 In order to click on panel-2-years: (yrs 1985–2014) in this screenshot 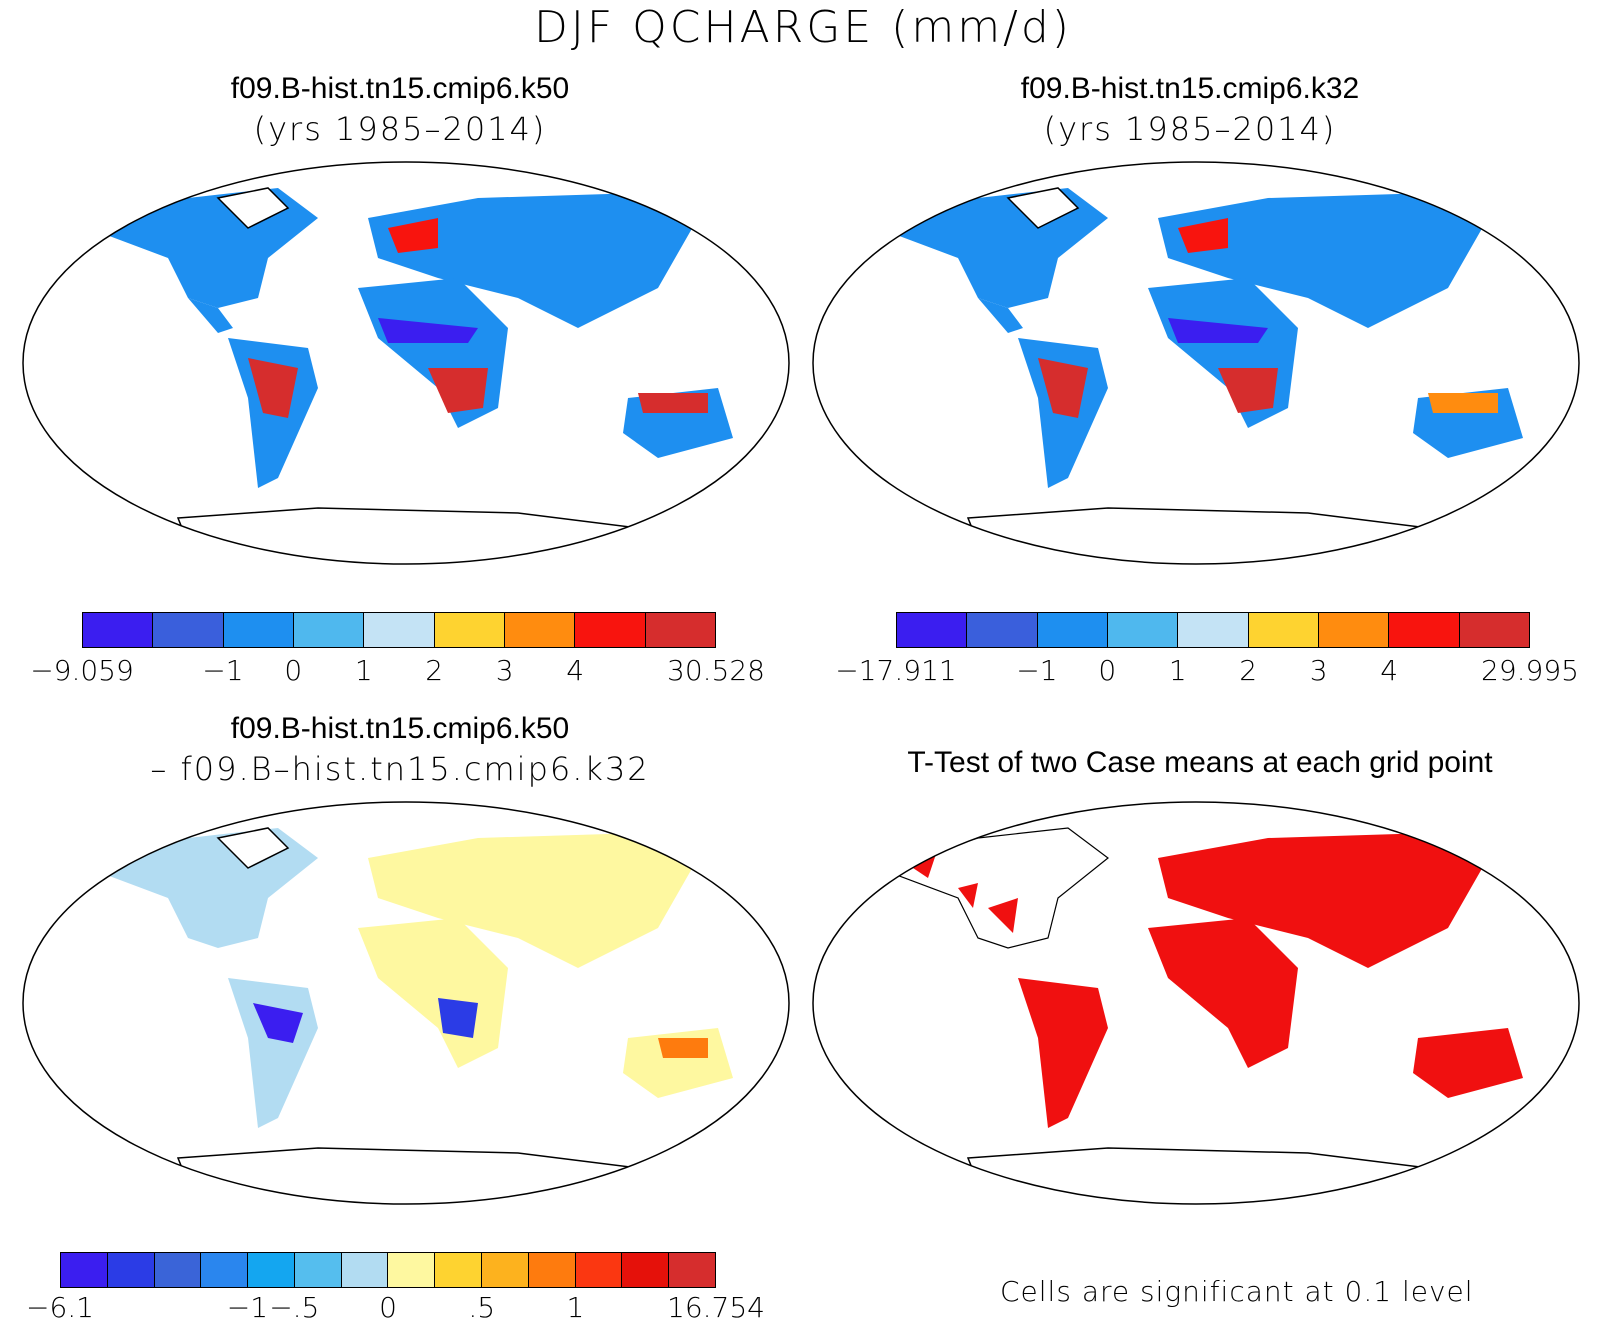, I will do `click(1190, 129)`.